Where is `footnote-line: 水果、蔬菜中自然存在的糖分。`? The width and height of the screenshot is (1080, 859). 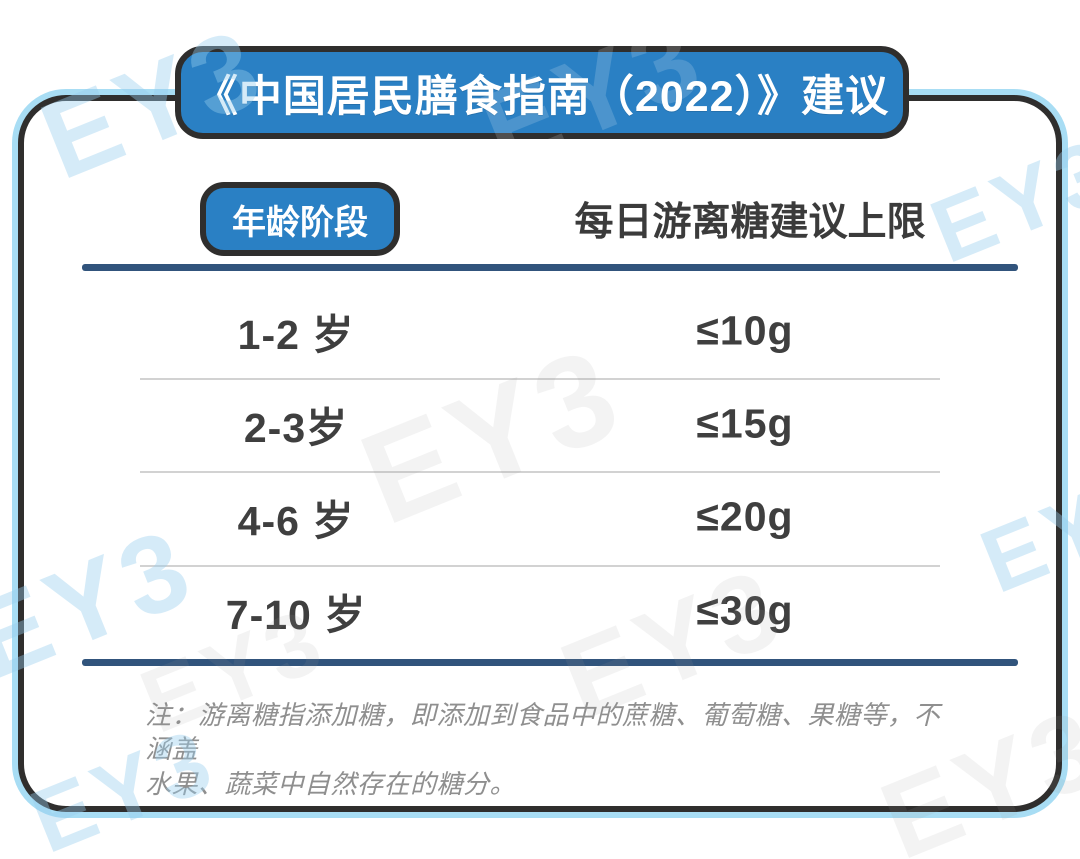 footnote-line: 水果、蔬菜中自然存在的糖分。 is located at coordinates (331, 783).